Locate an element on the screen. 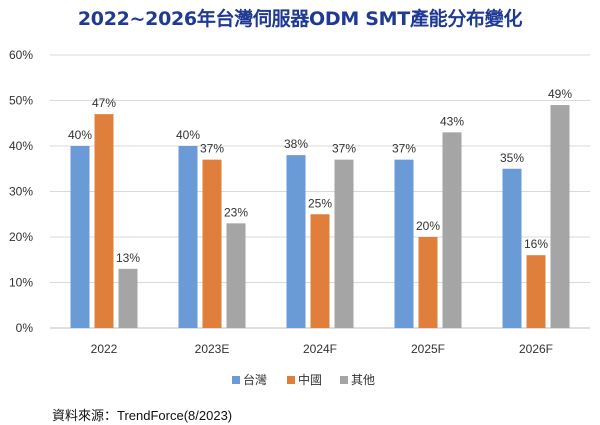 This screenshot has width=600, height=425. x-tick-label: 2024F is located at coordinates (320, 349).